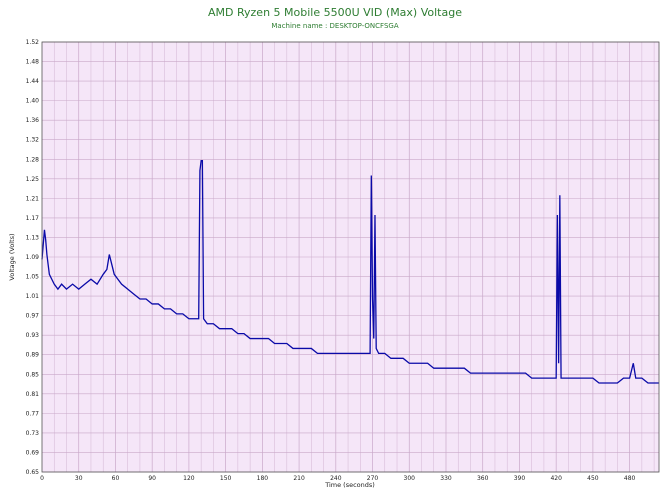 The height and width of the screenshot is (502, 670). I want to click on y-tick-label: 1.40, so click(33, 101).